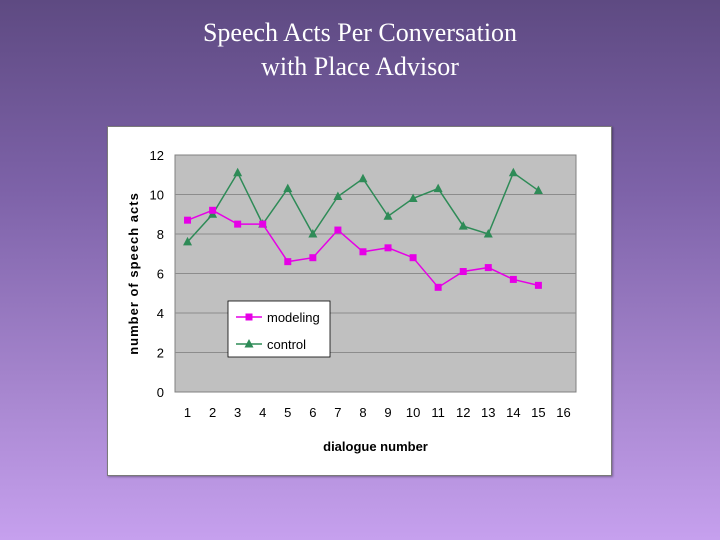  I want to click on legend-box, so click(279, 329).